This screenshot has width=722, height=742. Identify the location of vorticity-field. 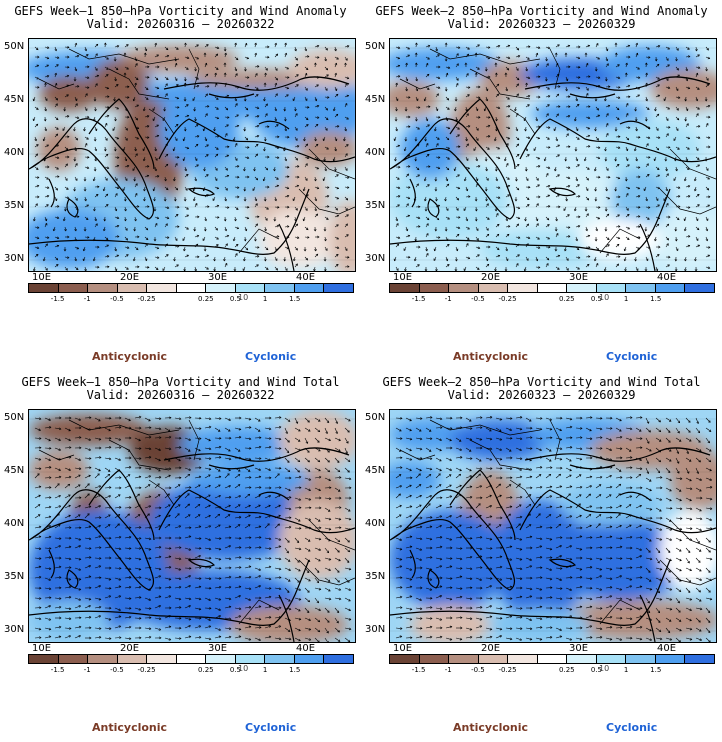
(192, 158).